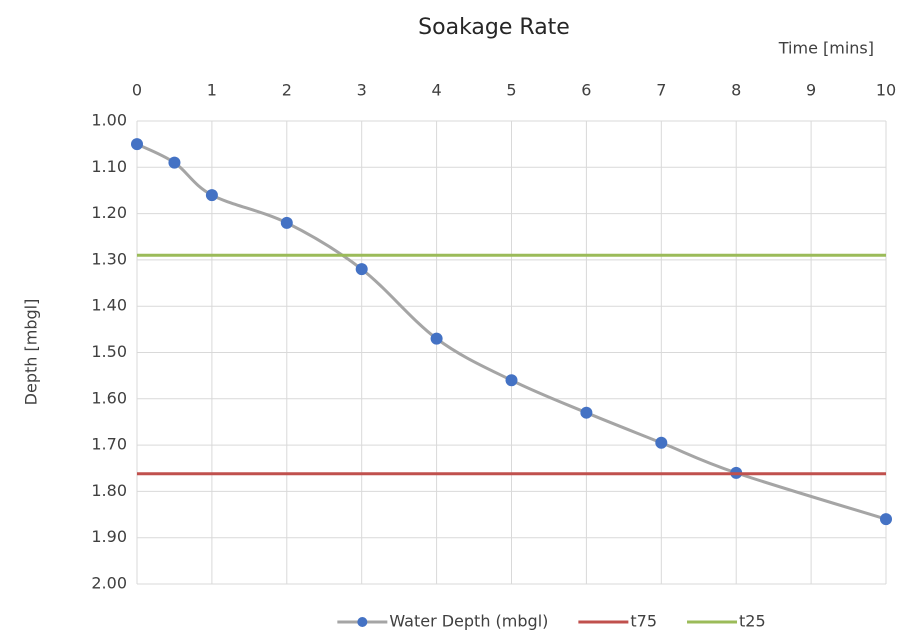 Image resolution: width=911 pixels, height=633 pixels. Describe the element at coordinates (362, 622) in the screenshot. I see `legend-marker` at that location.